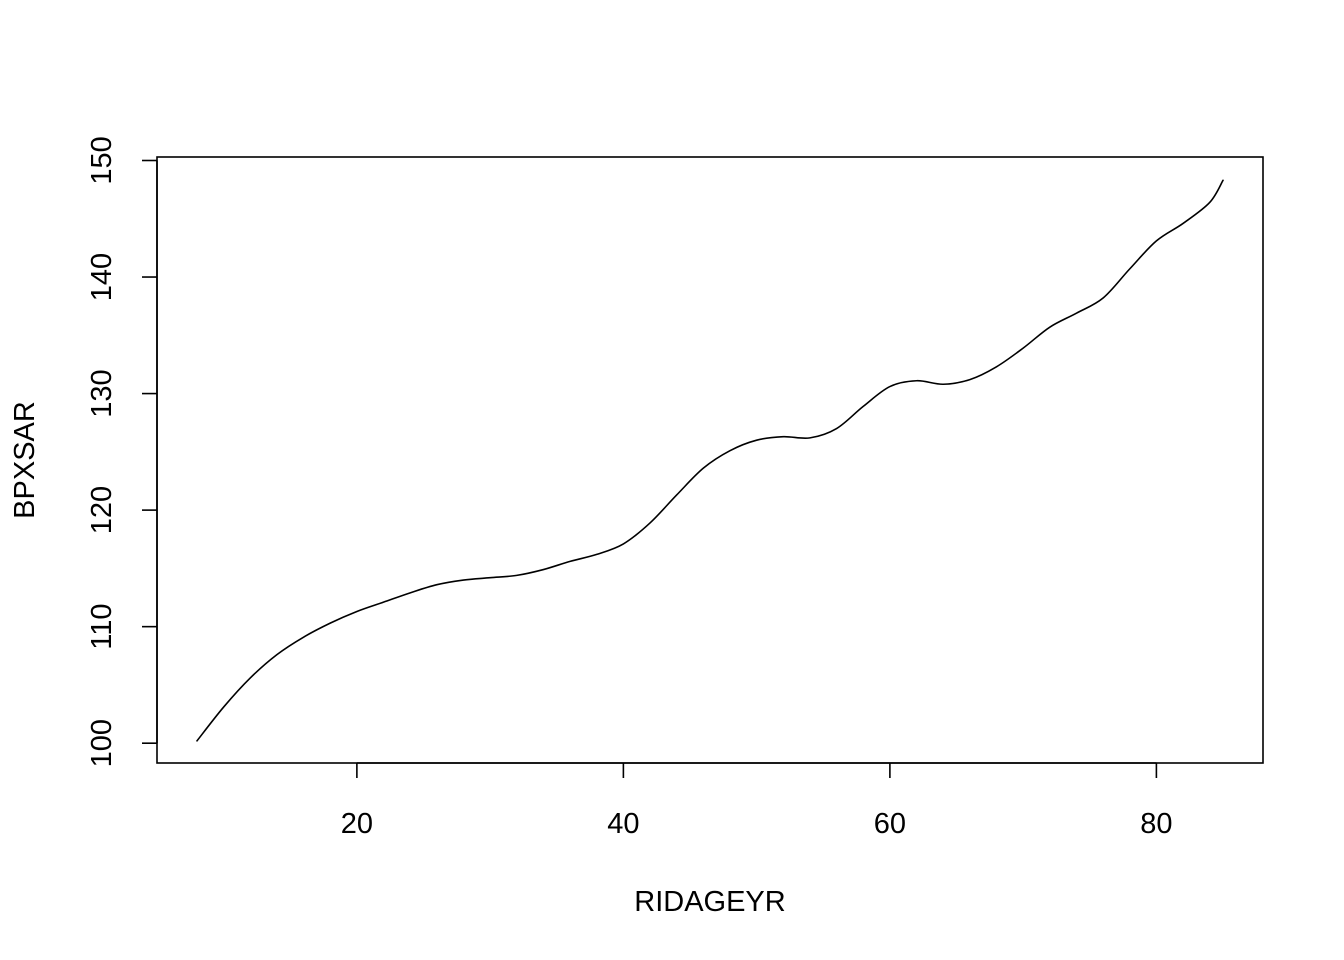  What do you see at coordinates (890, 824) in the screenshot?
I see `x-tick-label-2: 60` at bounding box center [890, 824].